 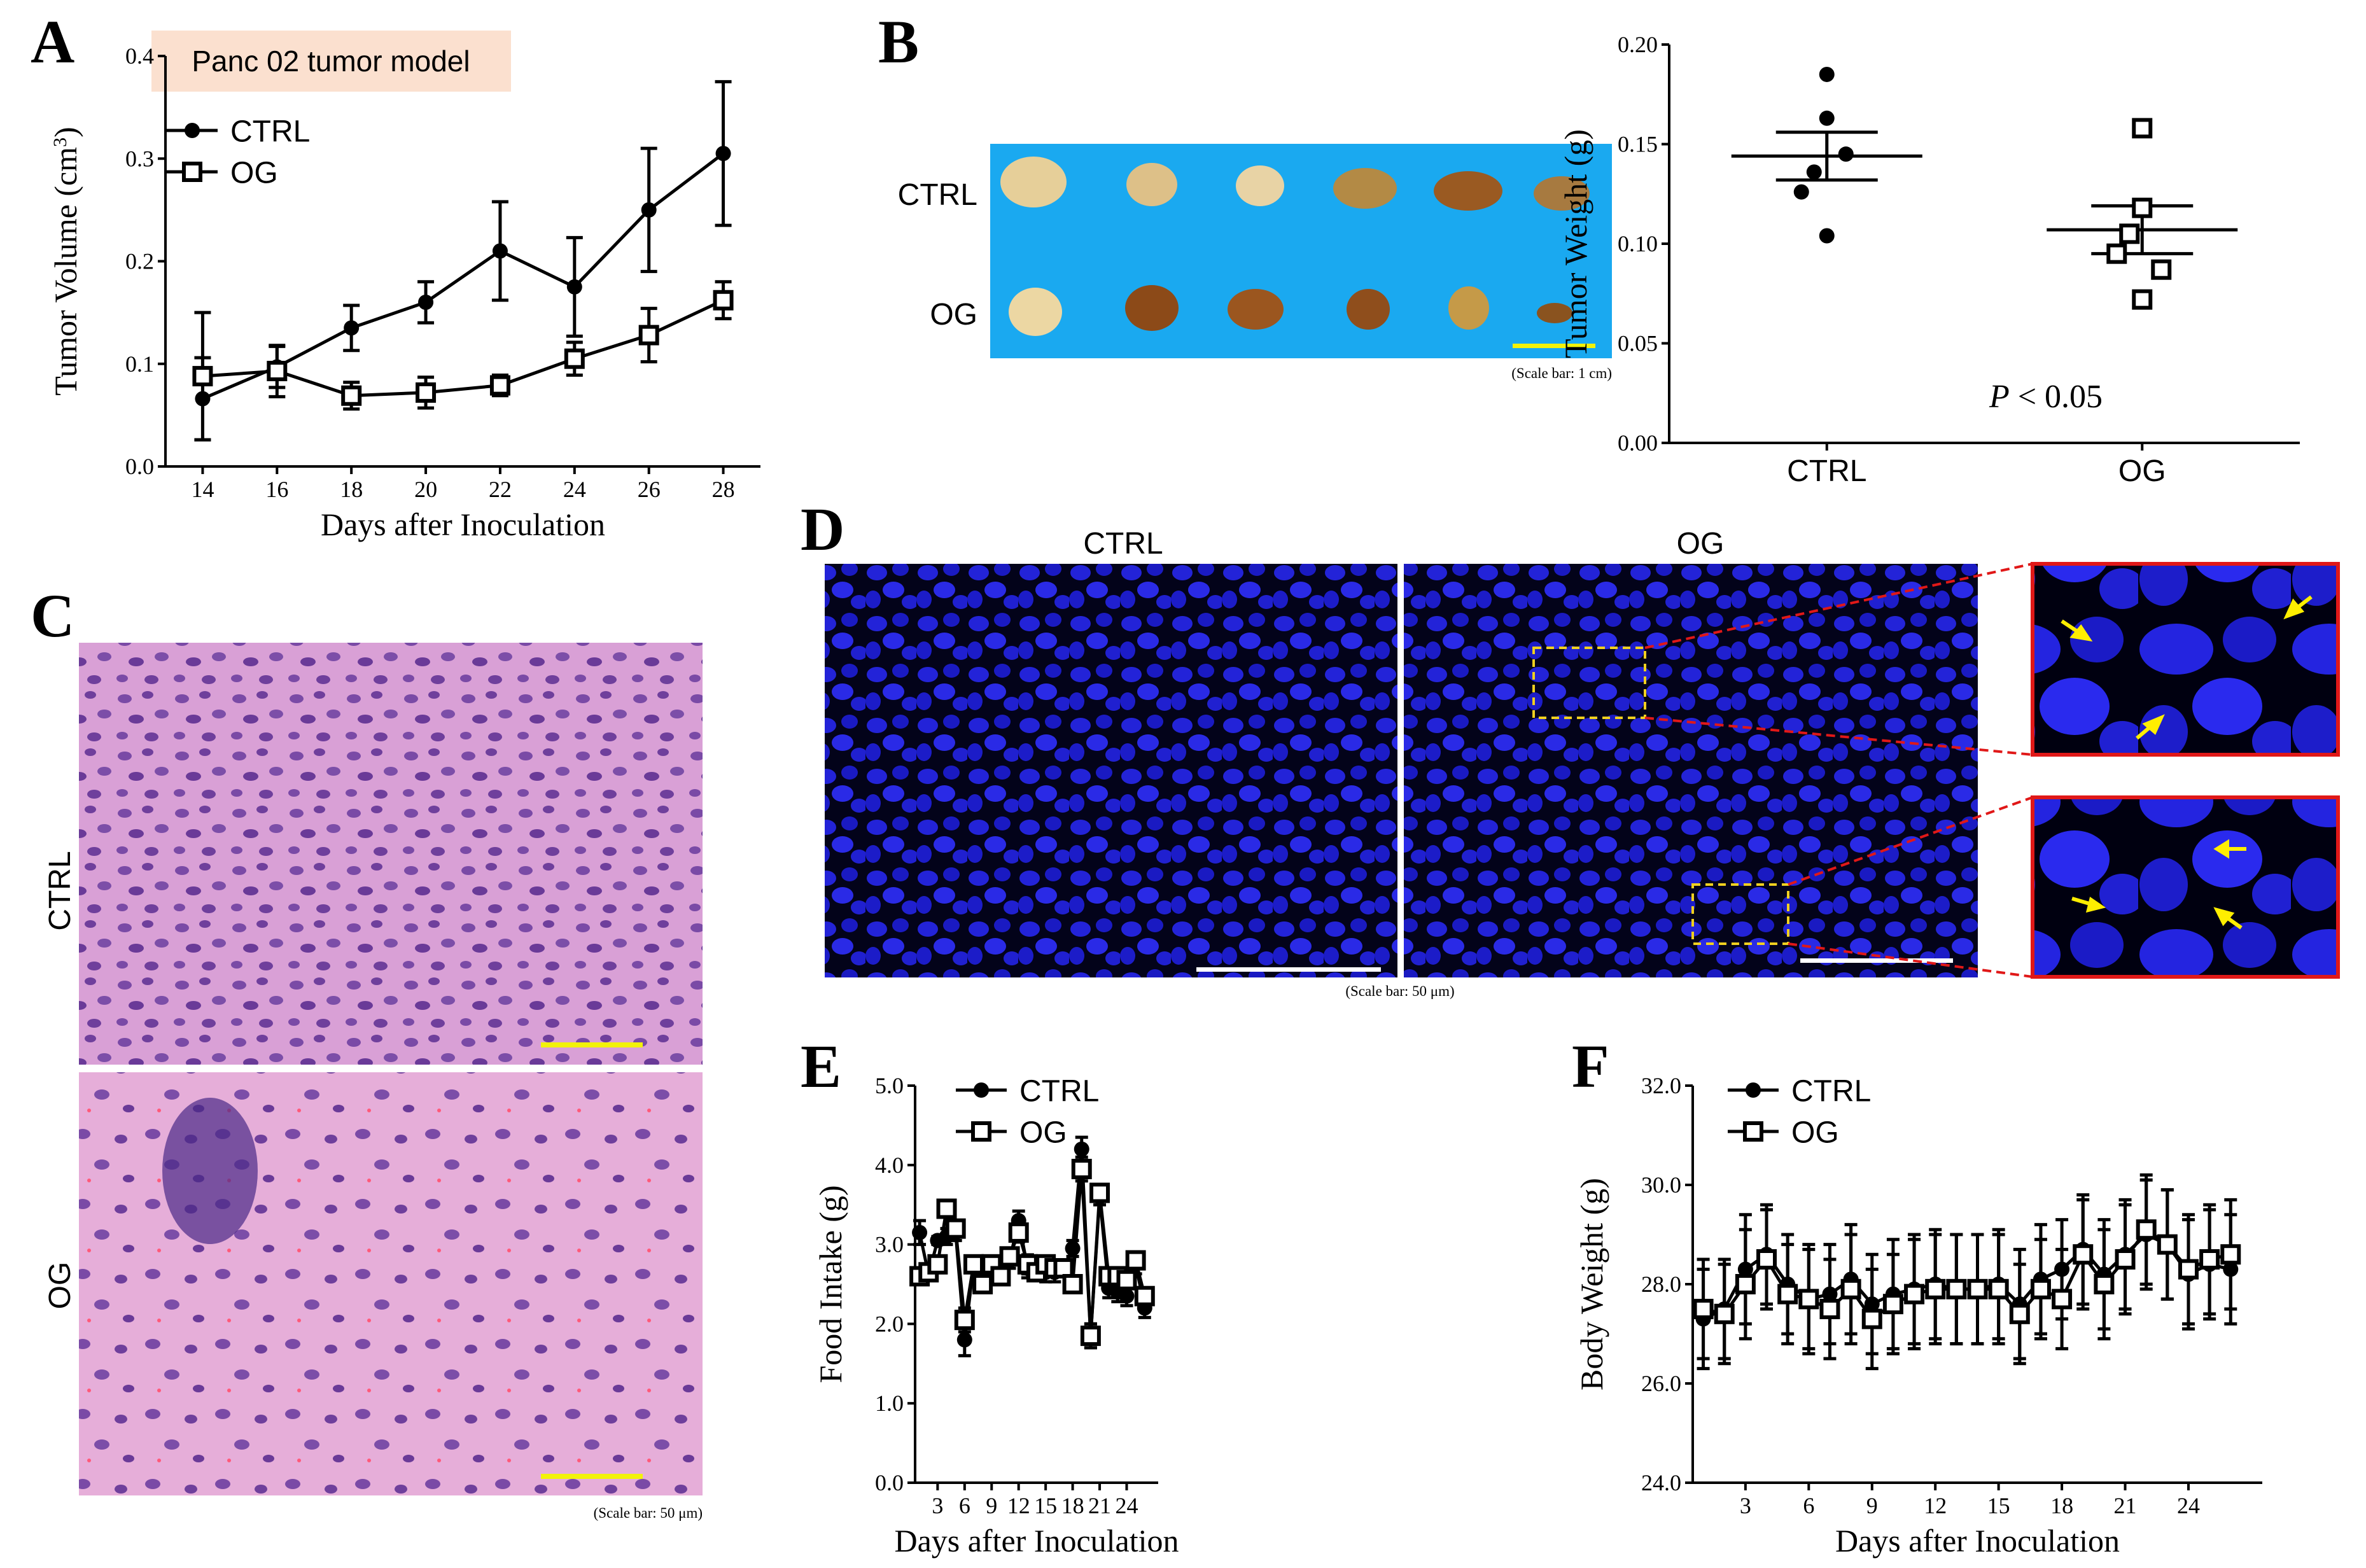 I want to click on he-image-ctrl, so click(x=391, y=854).